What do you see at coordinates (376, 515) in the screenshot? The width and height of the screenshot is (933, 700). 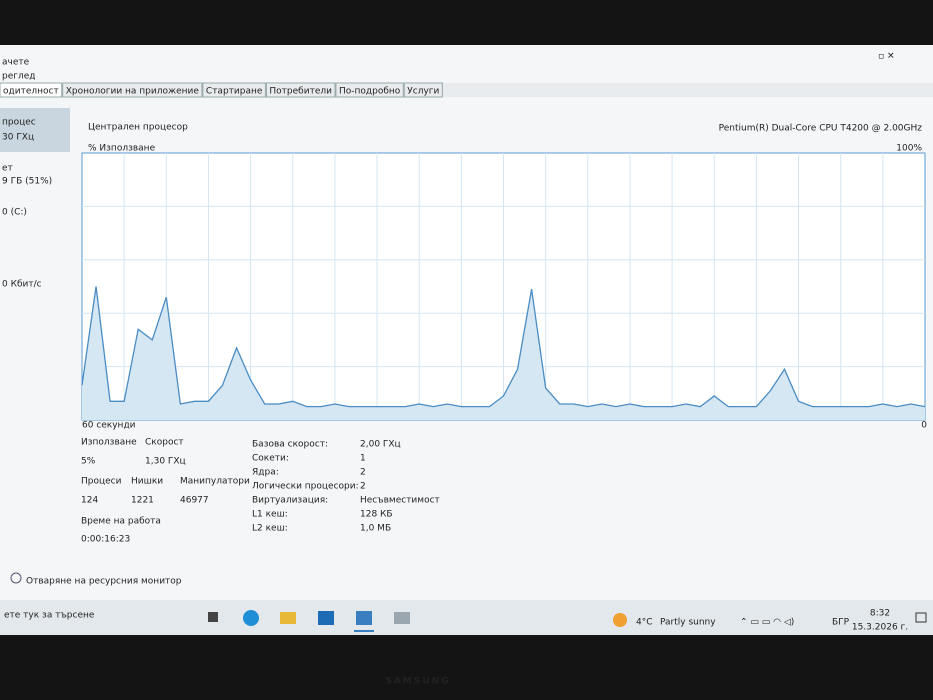 I see `detail-value: 128 КБ` at bounding box center [376, 515].